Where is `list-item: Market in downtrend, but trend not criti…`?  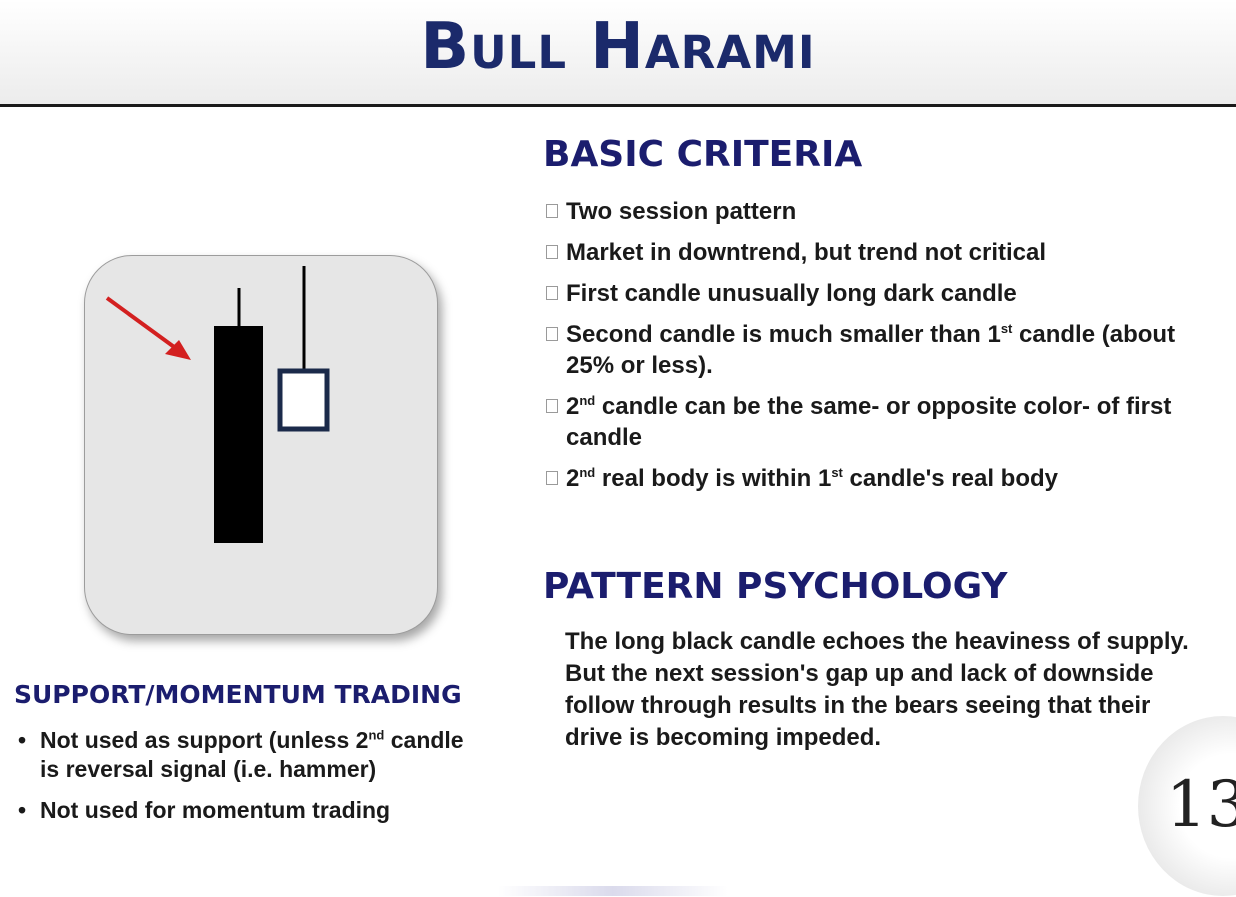
list-item: Market in downtrend, but trend not criti… is located at coordinates (874, 252).